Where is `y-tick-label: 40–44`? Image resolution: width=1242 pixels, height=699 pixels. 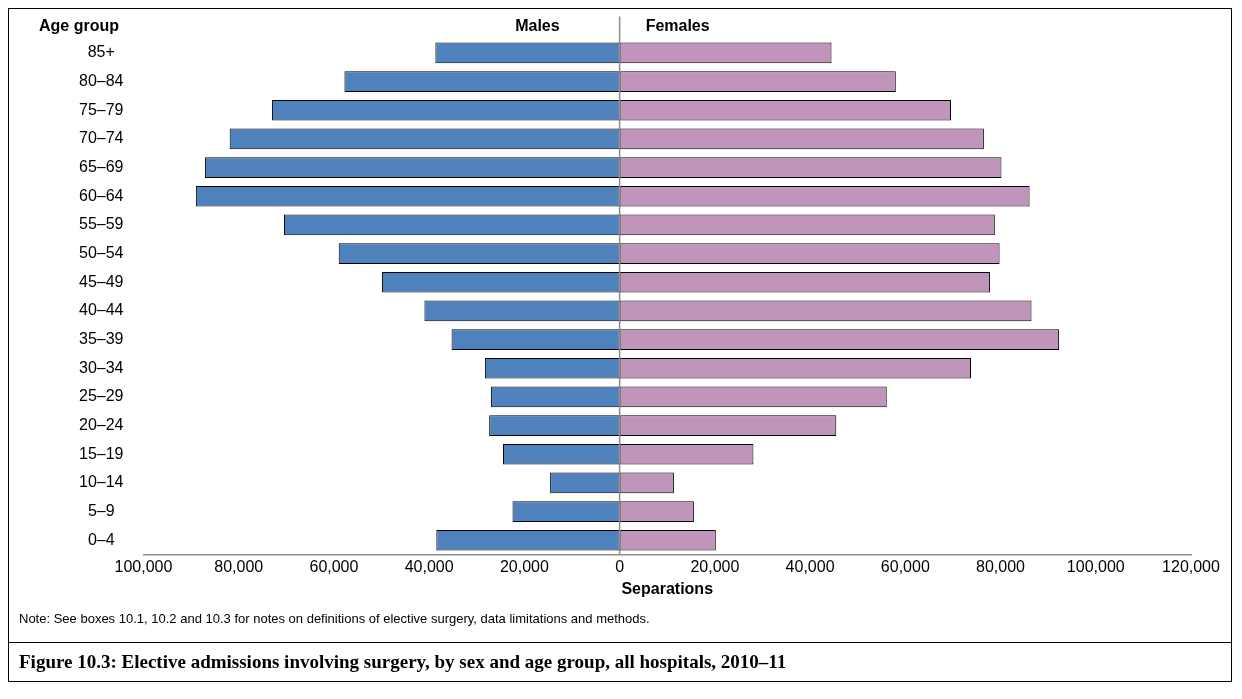 y-tick-label: 40–44 is located at coordinates (101, 310).